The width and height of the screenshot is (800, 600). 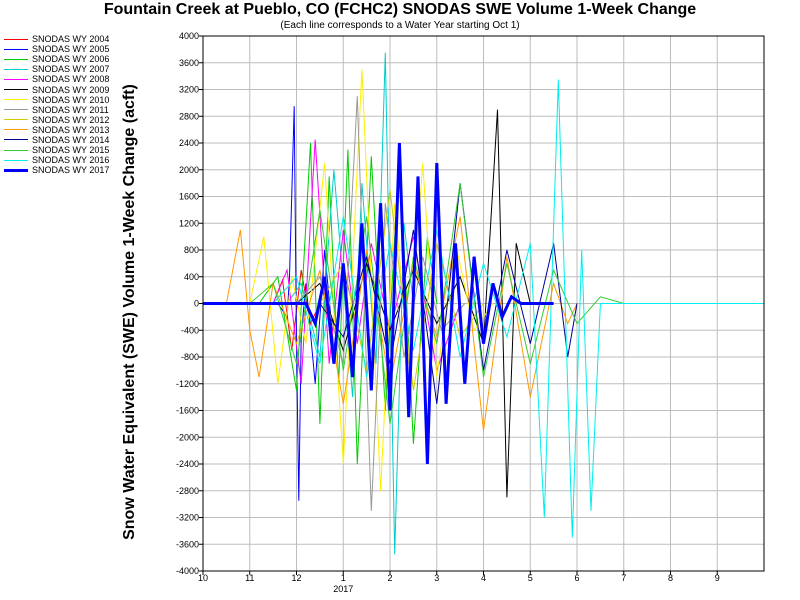 What do you see at coordinates (670, 578) in the screenshot?
I see `x-tick-label: 8` at bounding box center [670, 578].